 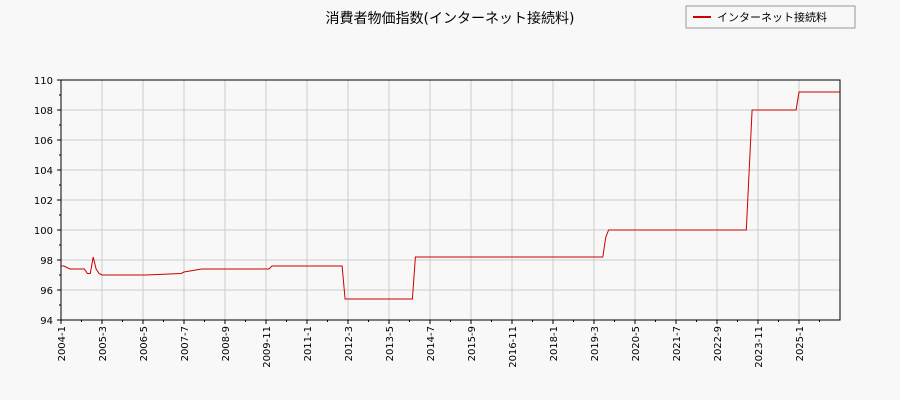 What do you see at coordinates (390, 343) in the screenshot?
I see `x-tick-label: 2013-5` at bounding box center [390, 343].